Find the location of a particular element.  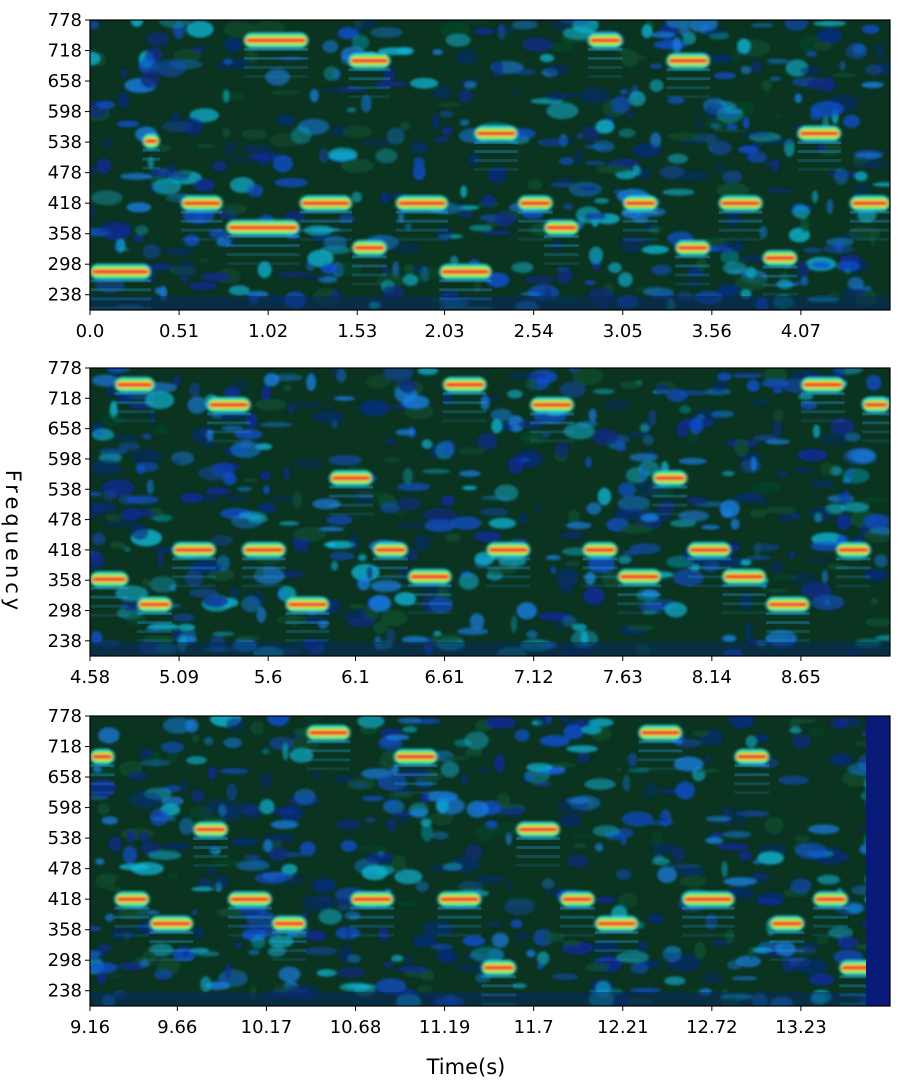

x-tick-label: 5.6 is located at coordinates (268, 677).